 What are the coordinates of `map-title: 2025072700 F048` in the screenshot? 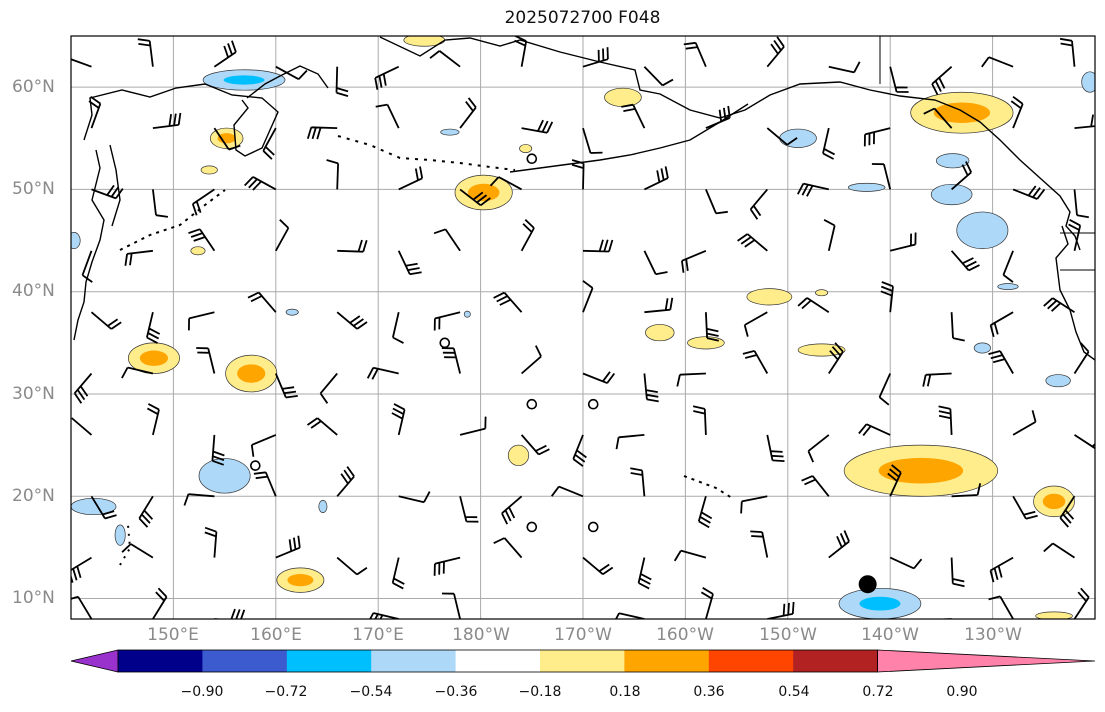 It's located at (582, 18).